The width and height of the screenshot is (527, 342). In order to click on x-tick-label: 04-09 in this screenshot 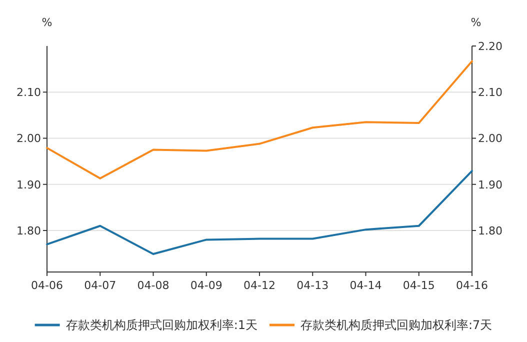, I will do `click(206, 285)`.